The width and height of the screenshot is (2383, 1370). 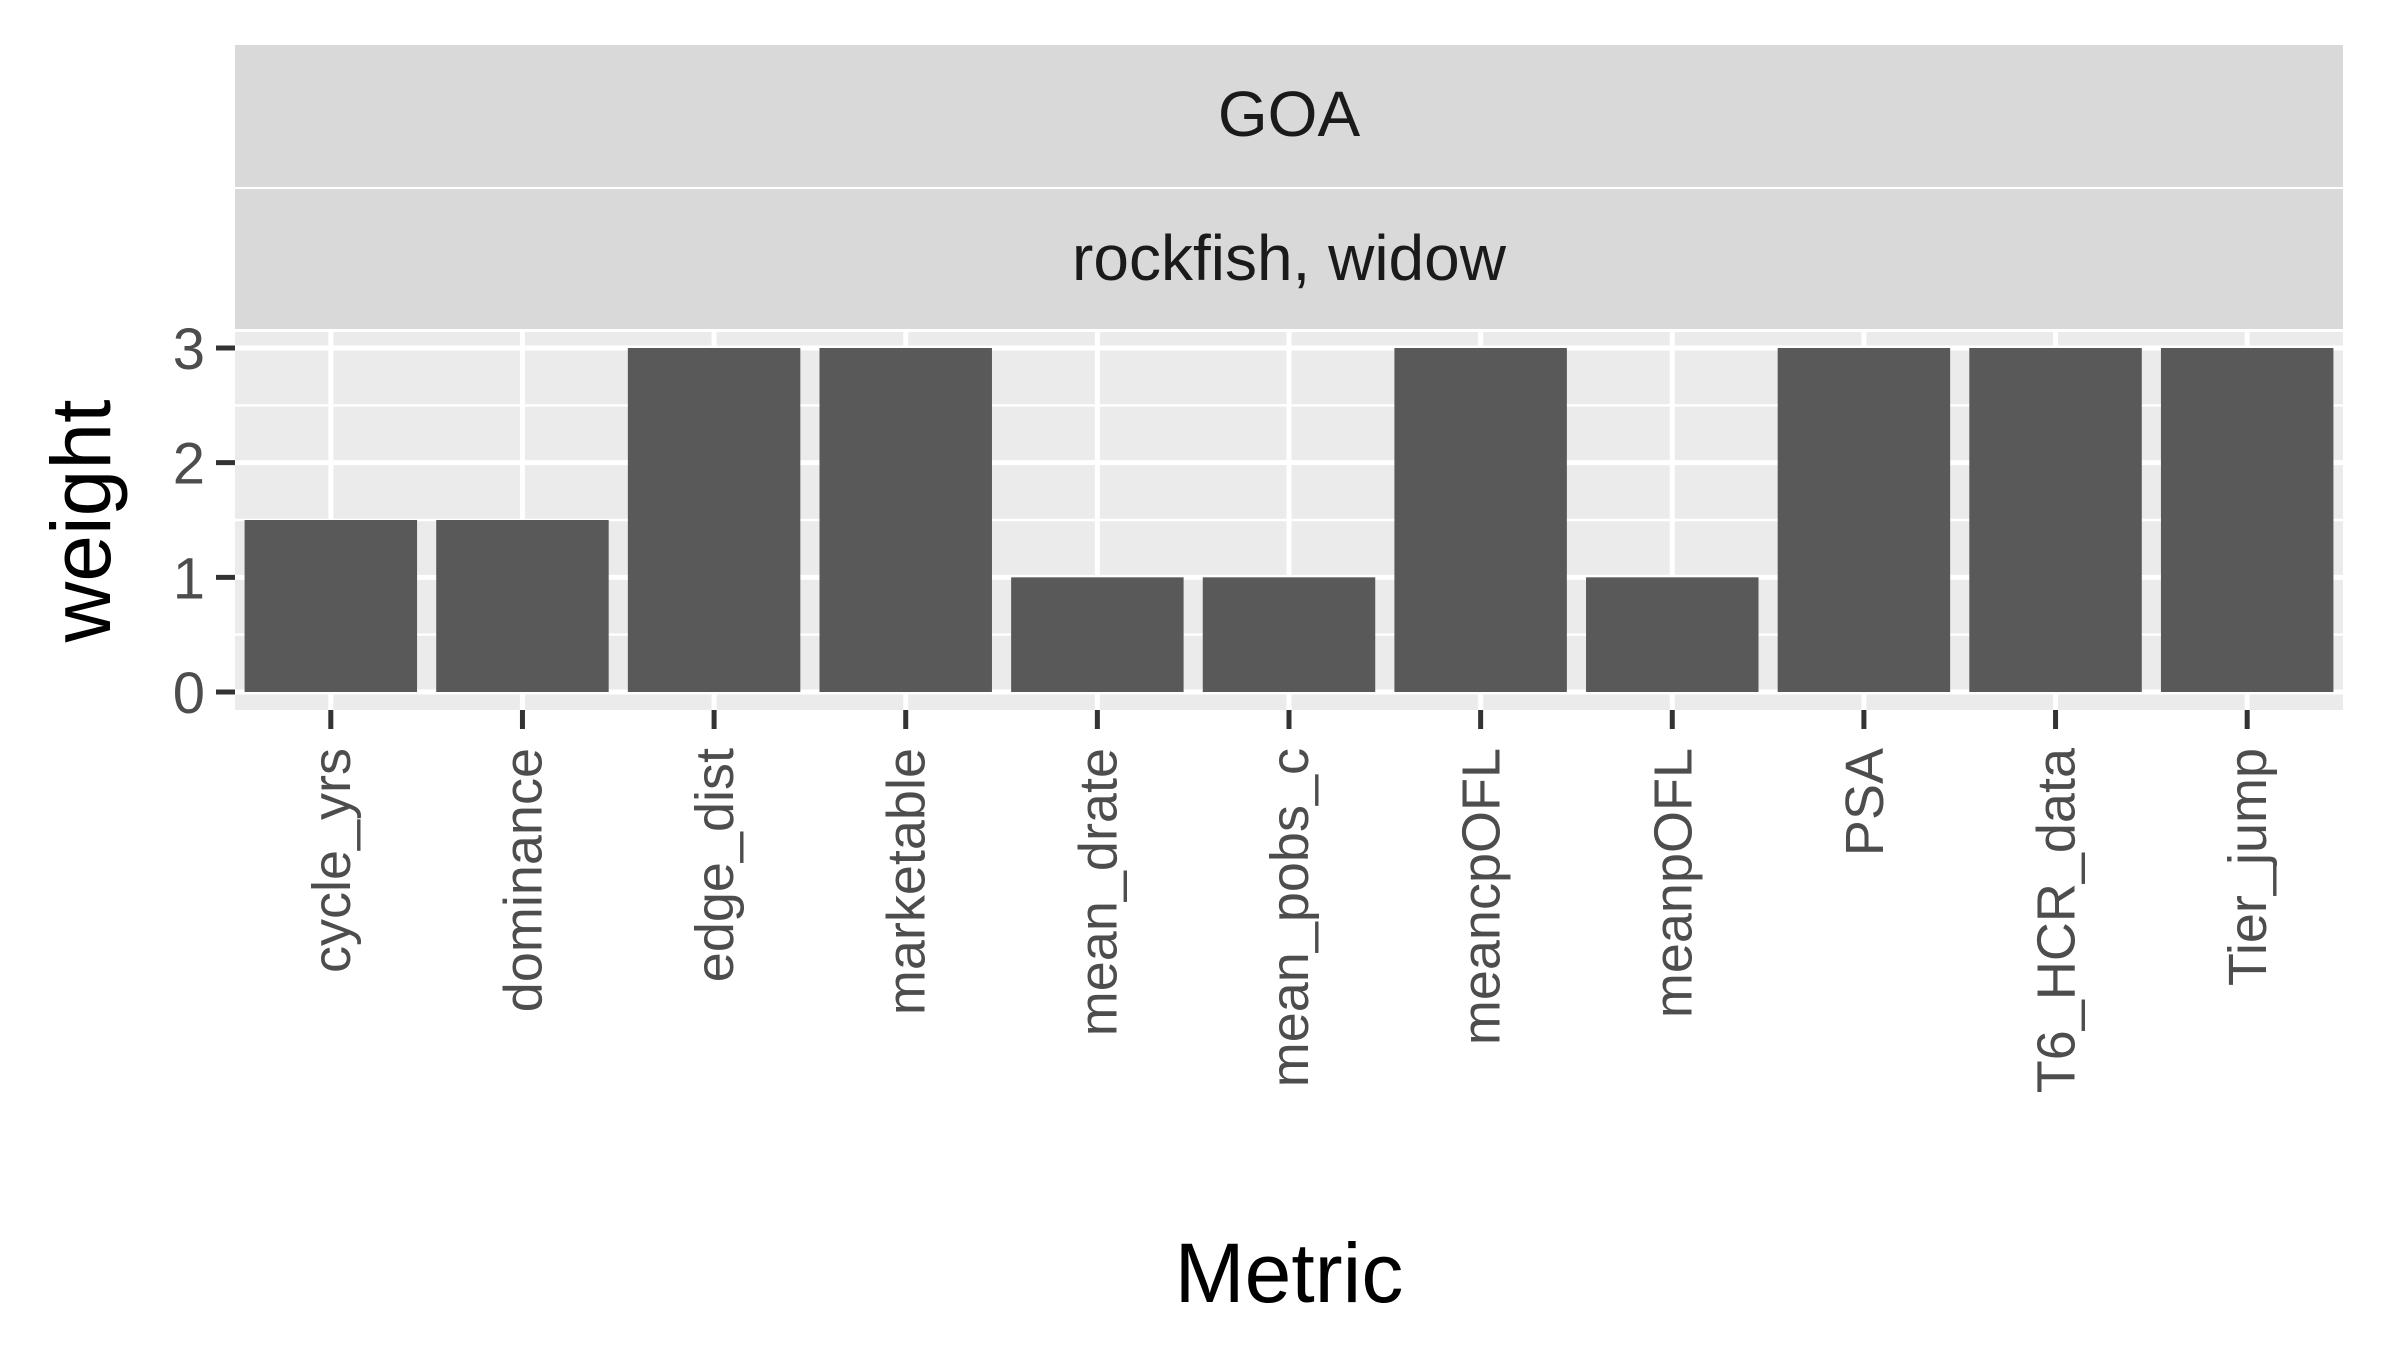 What do you see at coordinates (81, 522) in the screenshot?
I see `y-axis-title: weight` at bounding box center [81, 522].